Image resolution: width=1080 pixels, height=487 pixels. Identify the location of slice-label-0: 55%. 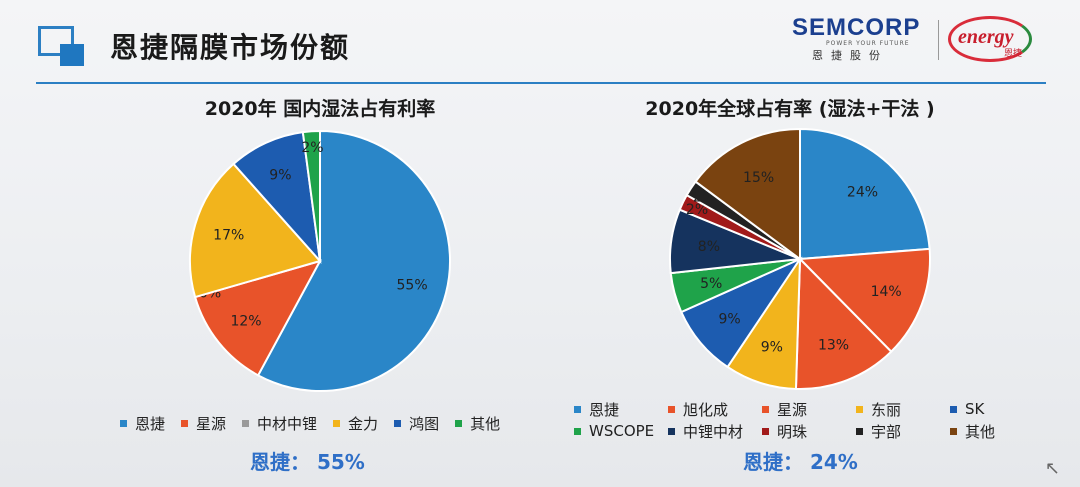
(412, 285).